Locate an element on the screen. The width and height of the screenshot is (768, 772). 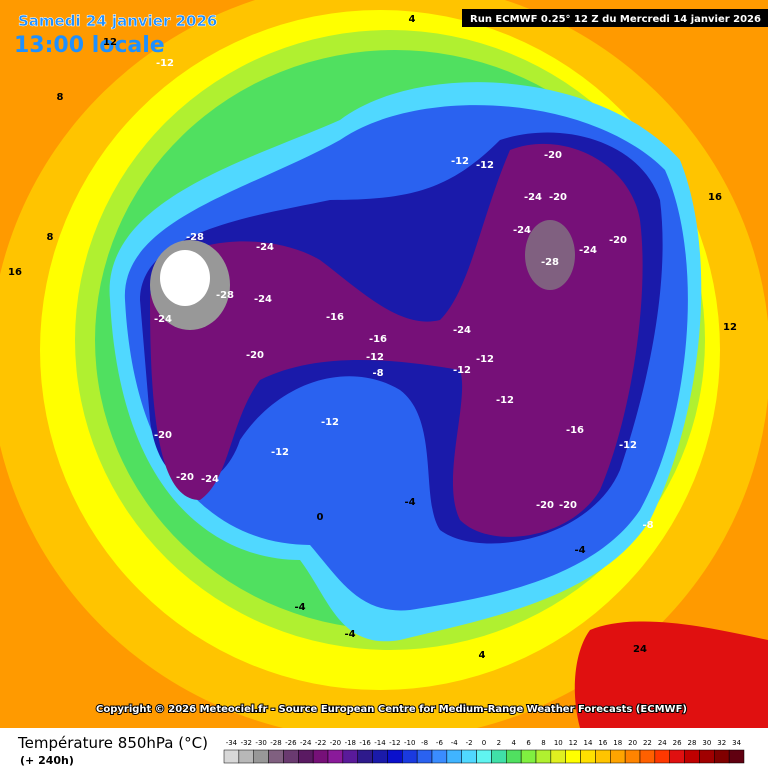
scale-label: -10 is located at coordinates (409, 743).